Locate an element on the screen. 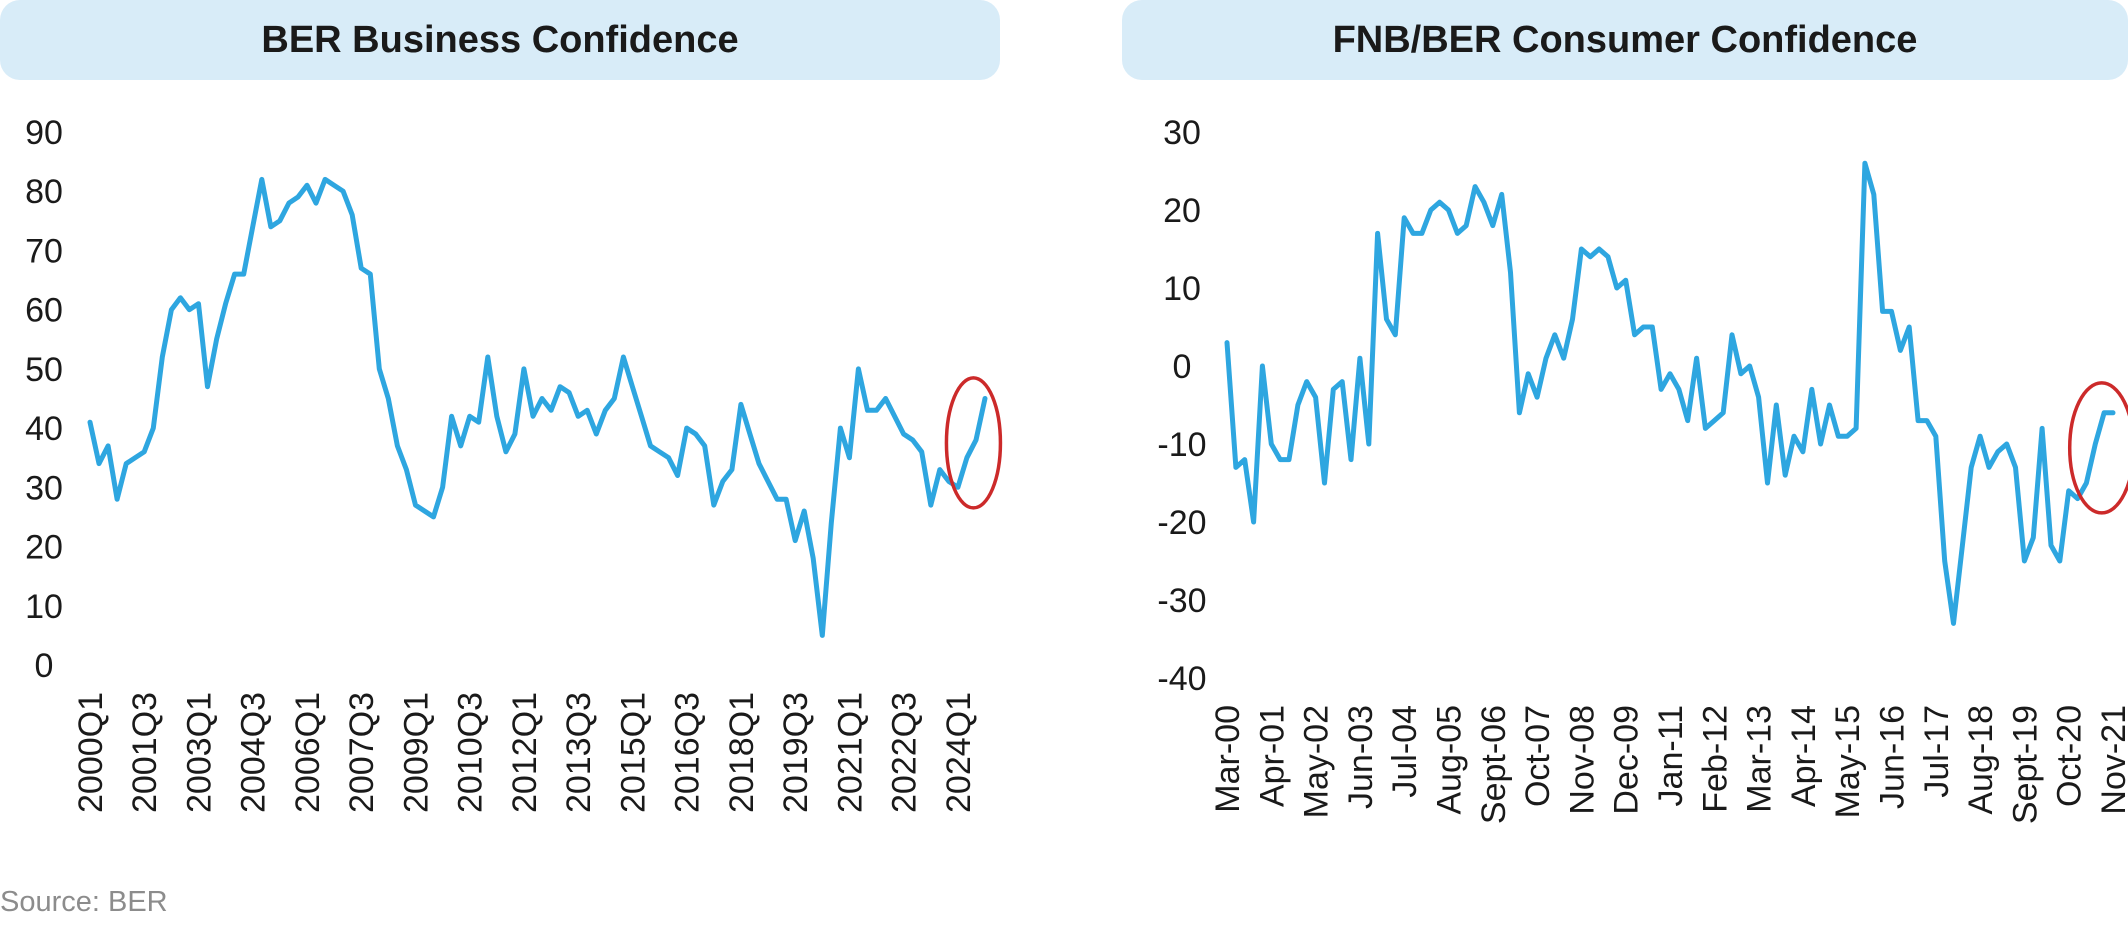 The height and width of the screenshot is (929, 2128). x-tick-label: 2012Q1 is located at coordinates (525, 752).